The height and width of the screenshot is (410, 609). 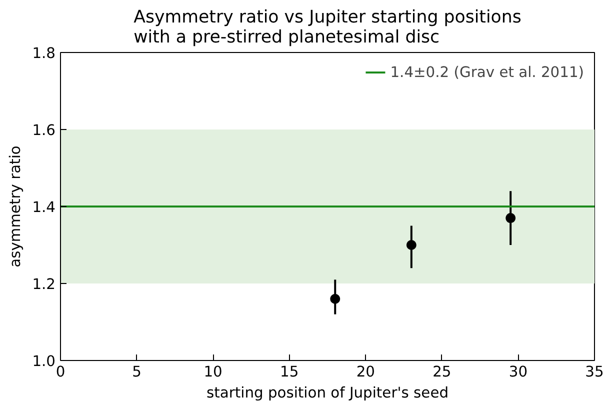 What do you see at coordinates (44, 130) in the screenshot?
I see `y-tick-label: 1.6` at bounding box center [44, 130].